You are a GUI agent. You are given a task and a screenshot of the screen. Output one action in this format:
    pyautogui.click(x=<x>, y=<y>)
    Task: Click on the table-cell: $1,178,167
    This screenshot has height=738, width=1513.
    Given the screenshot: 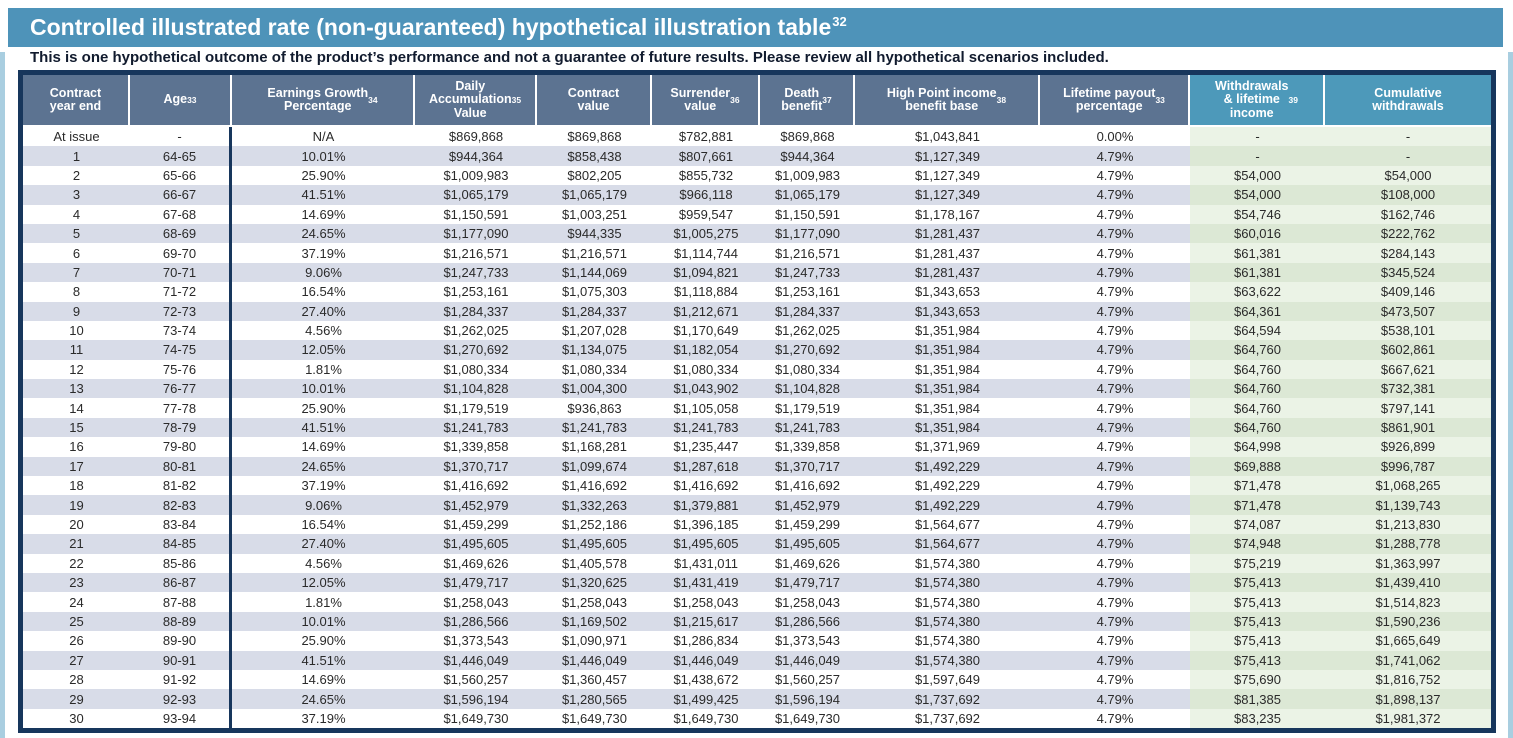 What is the action you would take?
    pyautogui.click(x=947, y=214)
    